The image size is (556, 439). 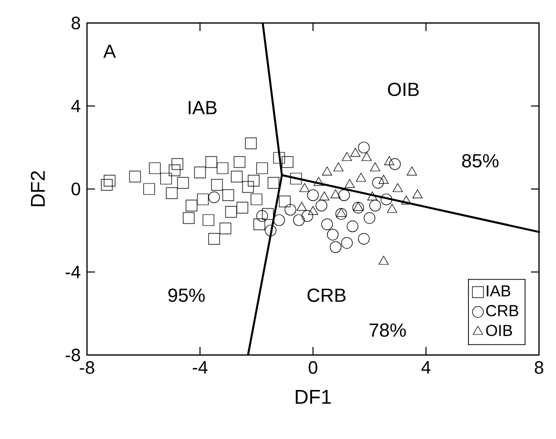 What do you see at coordinates (425, 367) in the screenshot?
I see `x-tick-label: 4` at bounding box center [425, 367].